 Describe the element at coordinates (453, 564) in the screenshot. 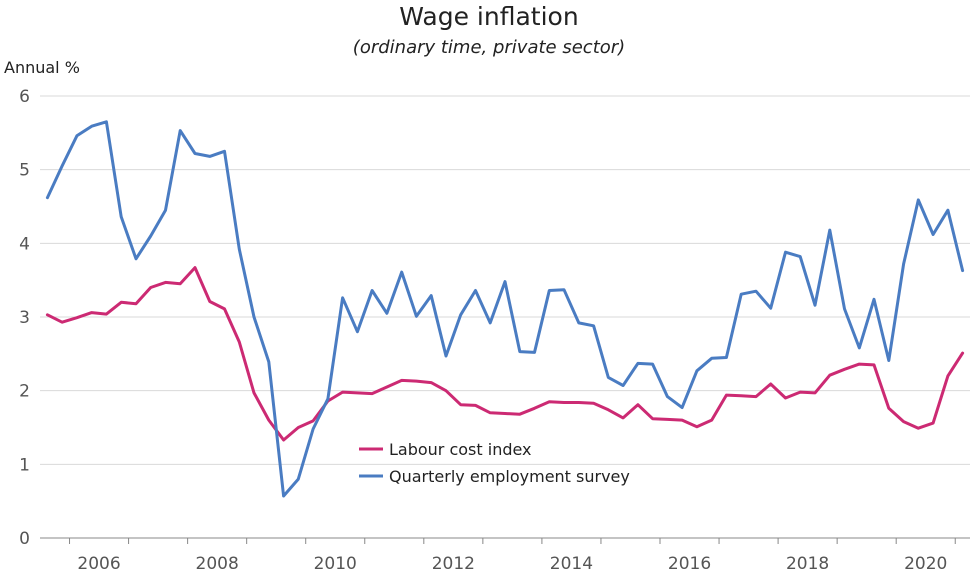

I see `x-tick-label: 2012` at that location.